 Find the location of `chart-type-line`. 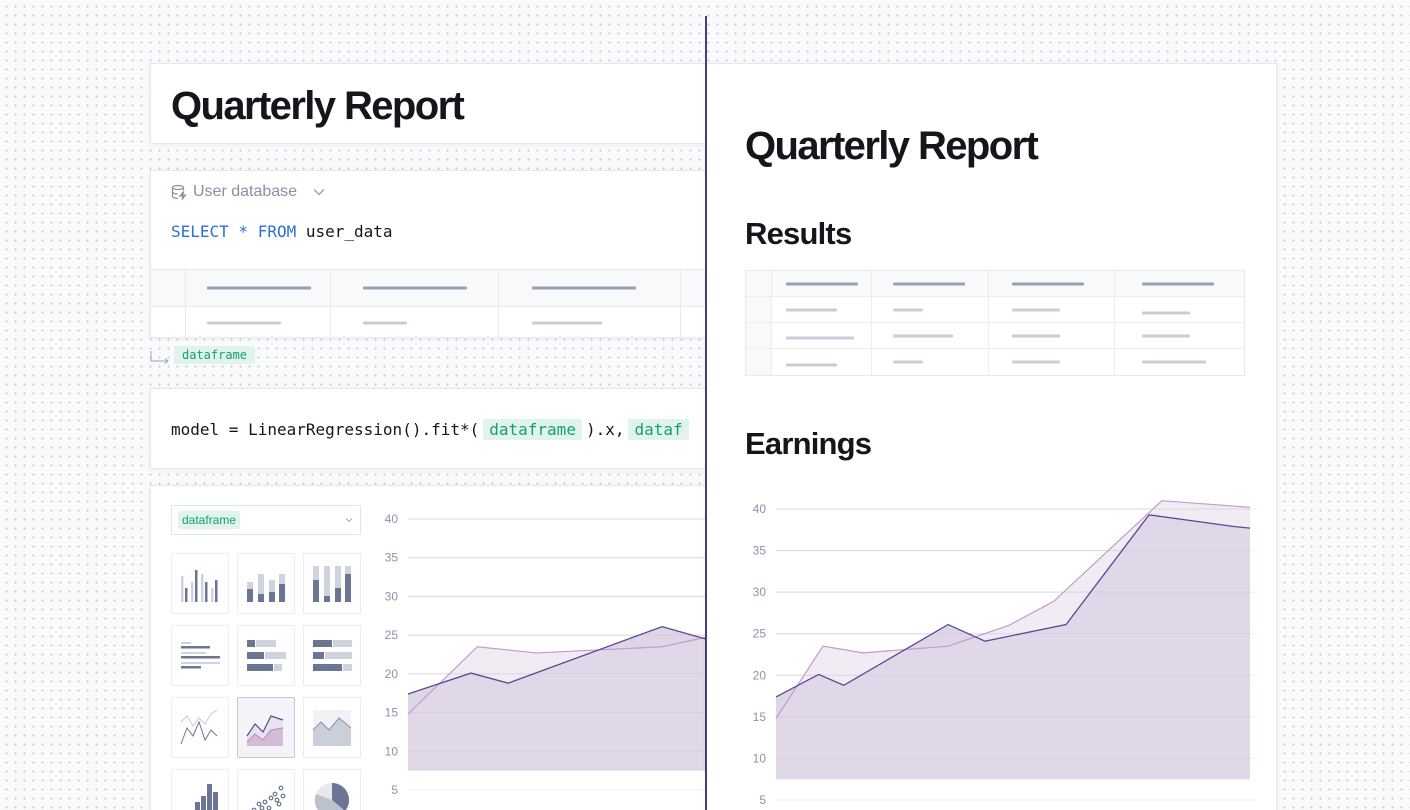

chart-type-line is located at coordinates (200, 727).